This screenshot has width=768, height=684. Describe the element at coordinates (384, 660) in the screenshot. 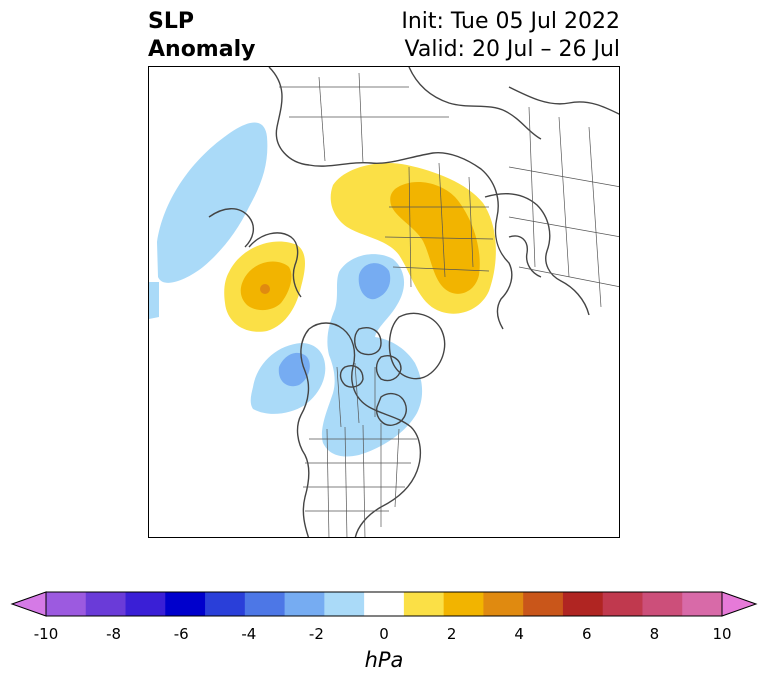

I see `colorbar-unit-label: hPa` at that location.